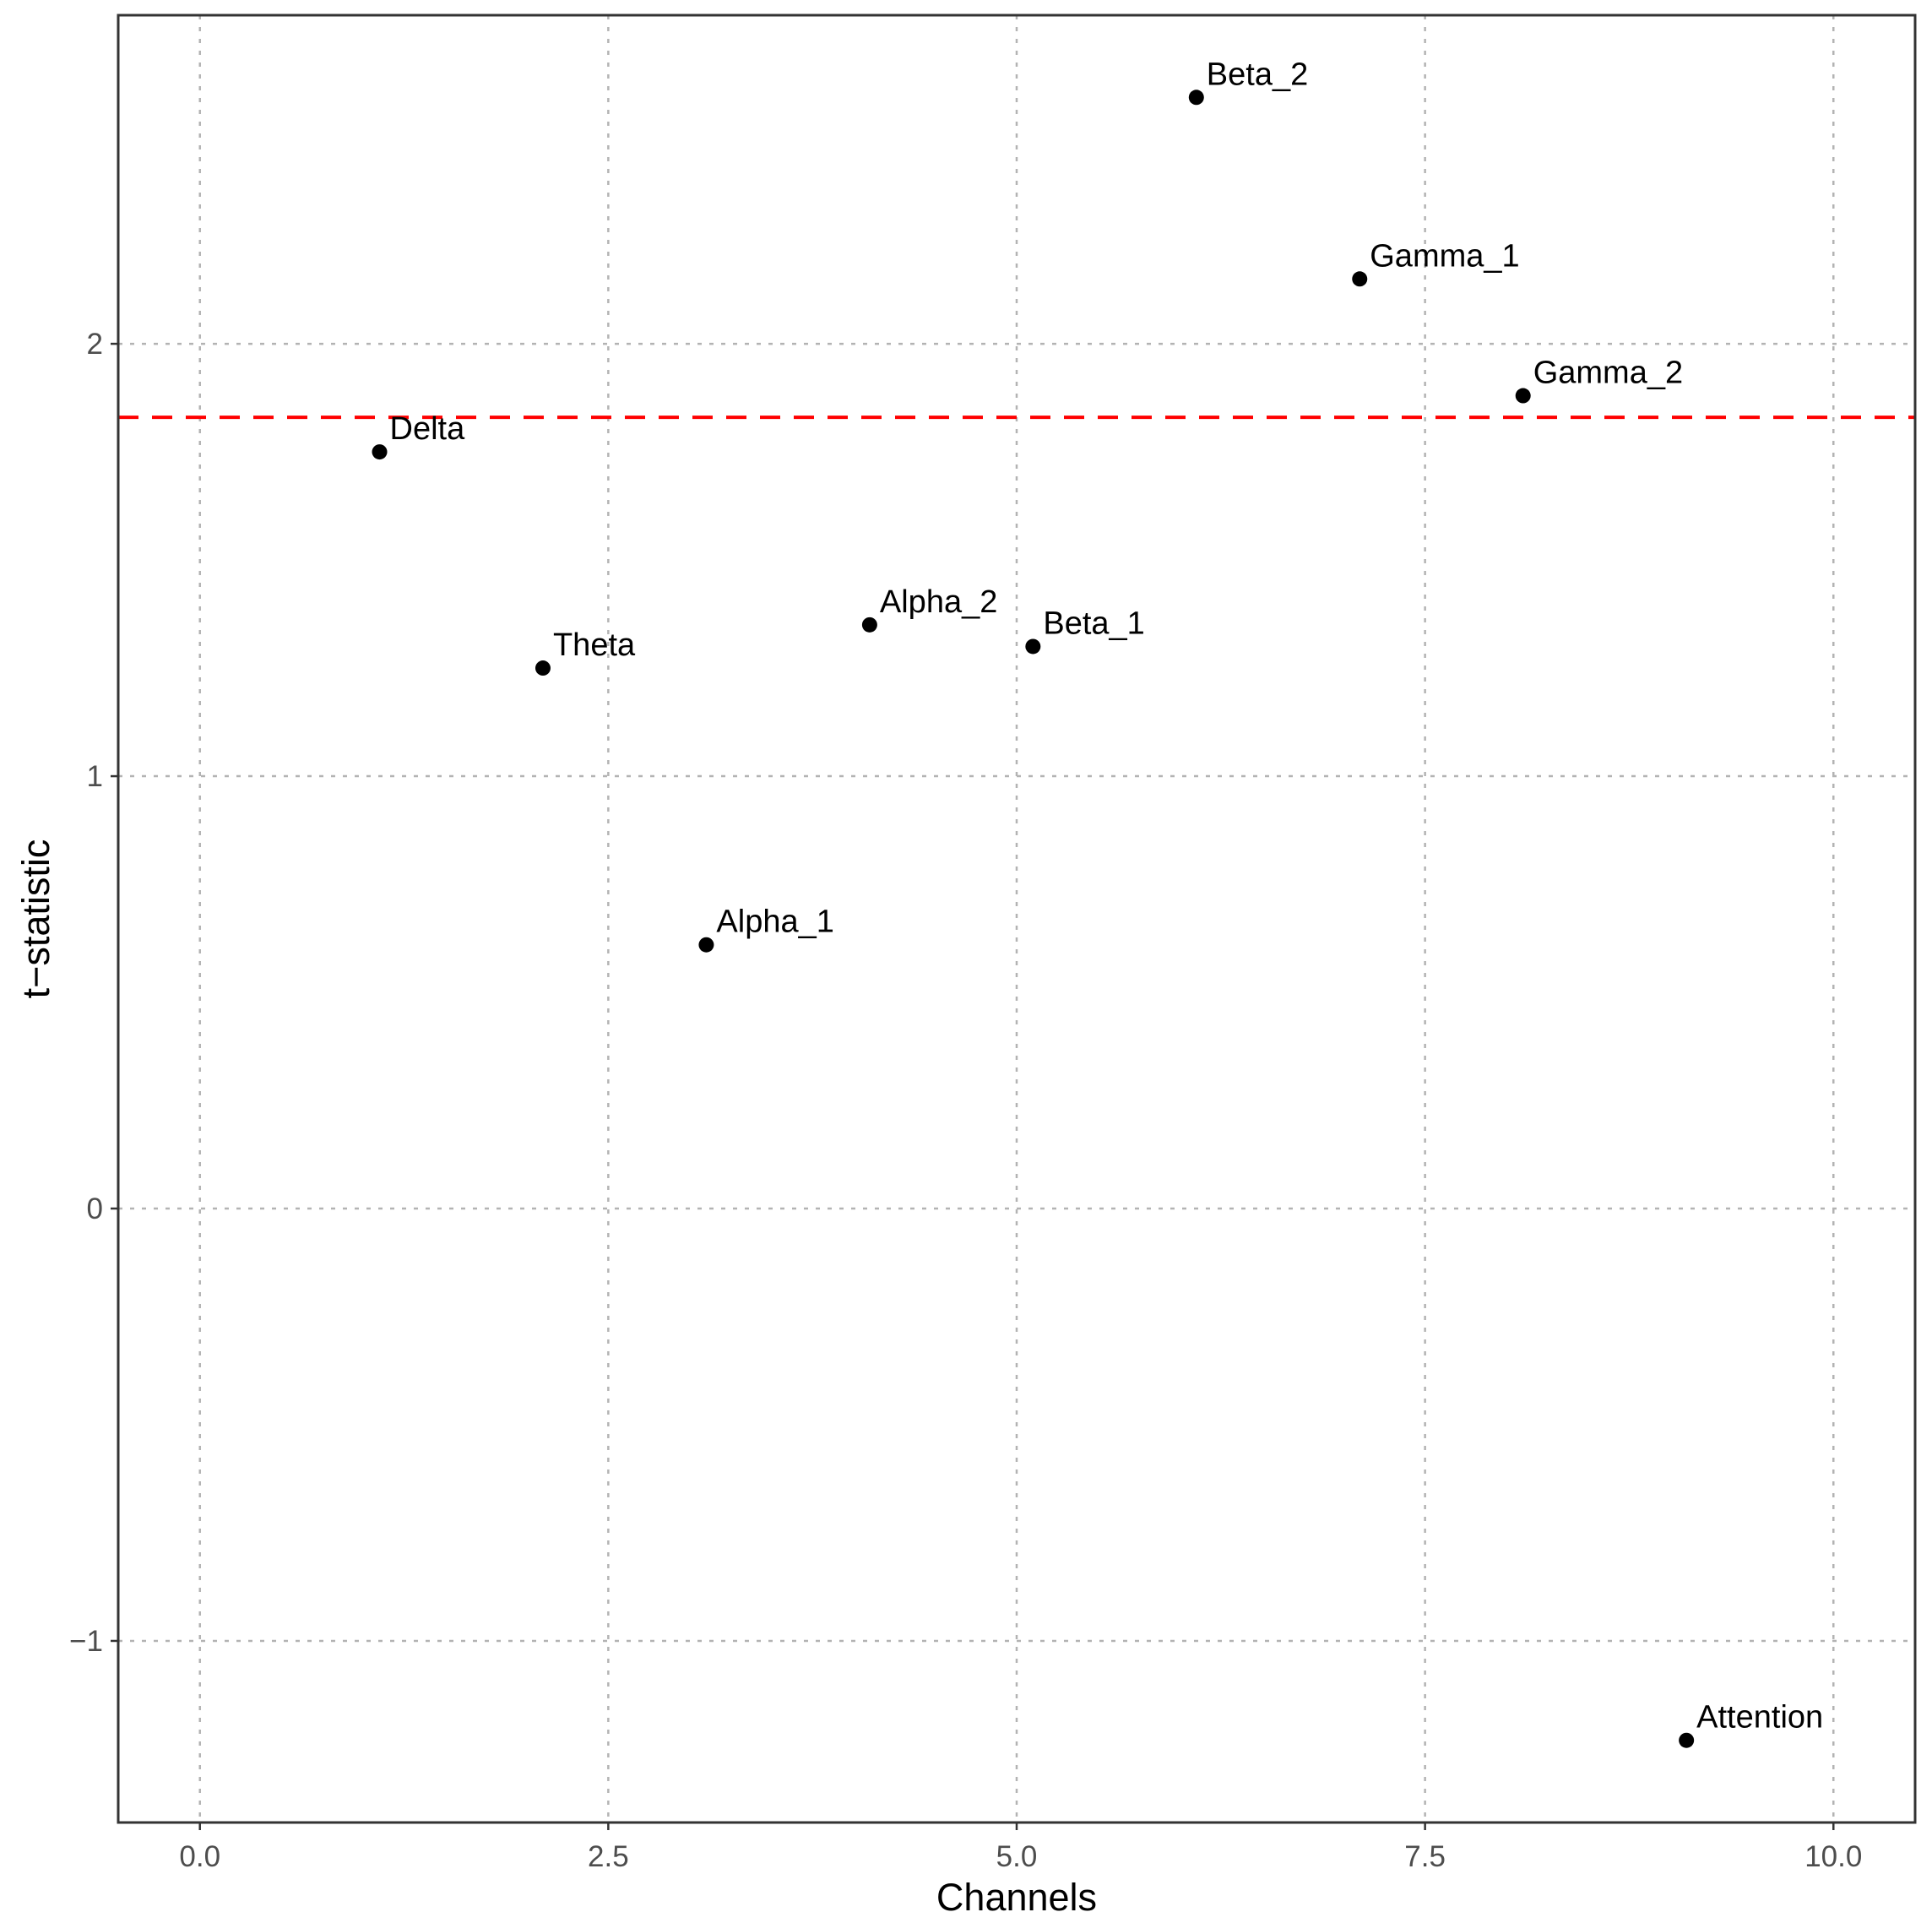  Describe the element at coordinates (1833, 1856) in the screenshot. I see `x-tick-label: 10.0` at that location.